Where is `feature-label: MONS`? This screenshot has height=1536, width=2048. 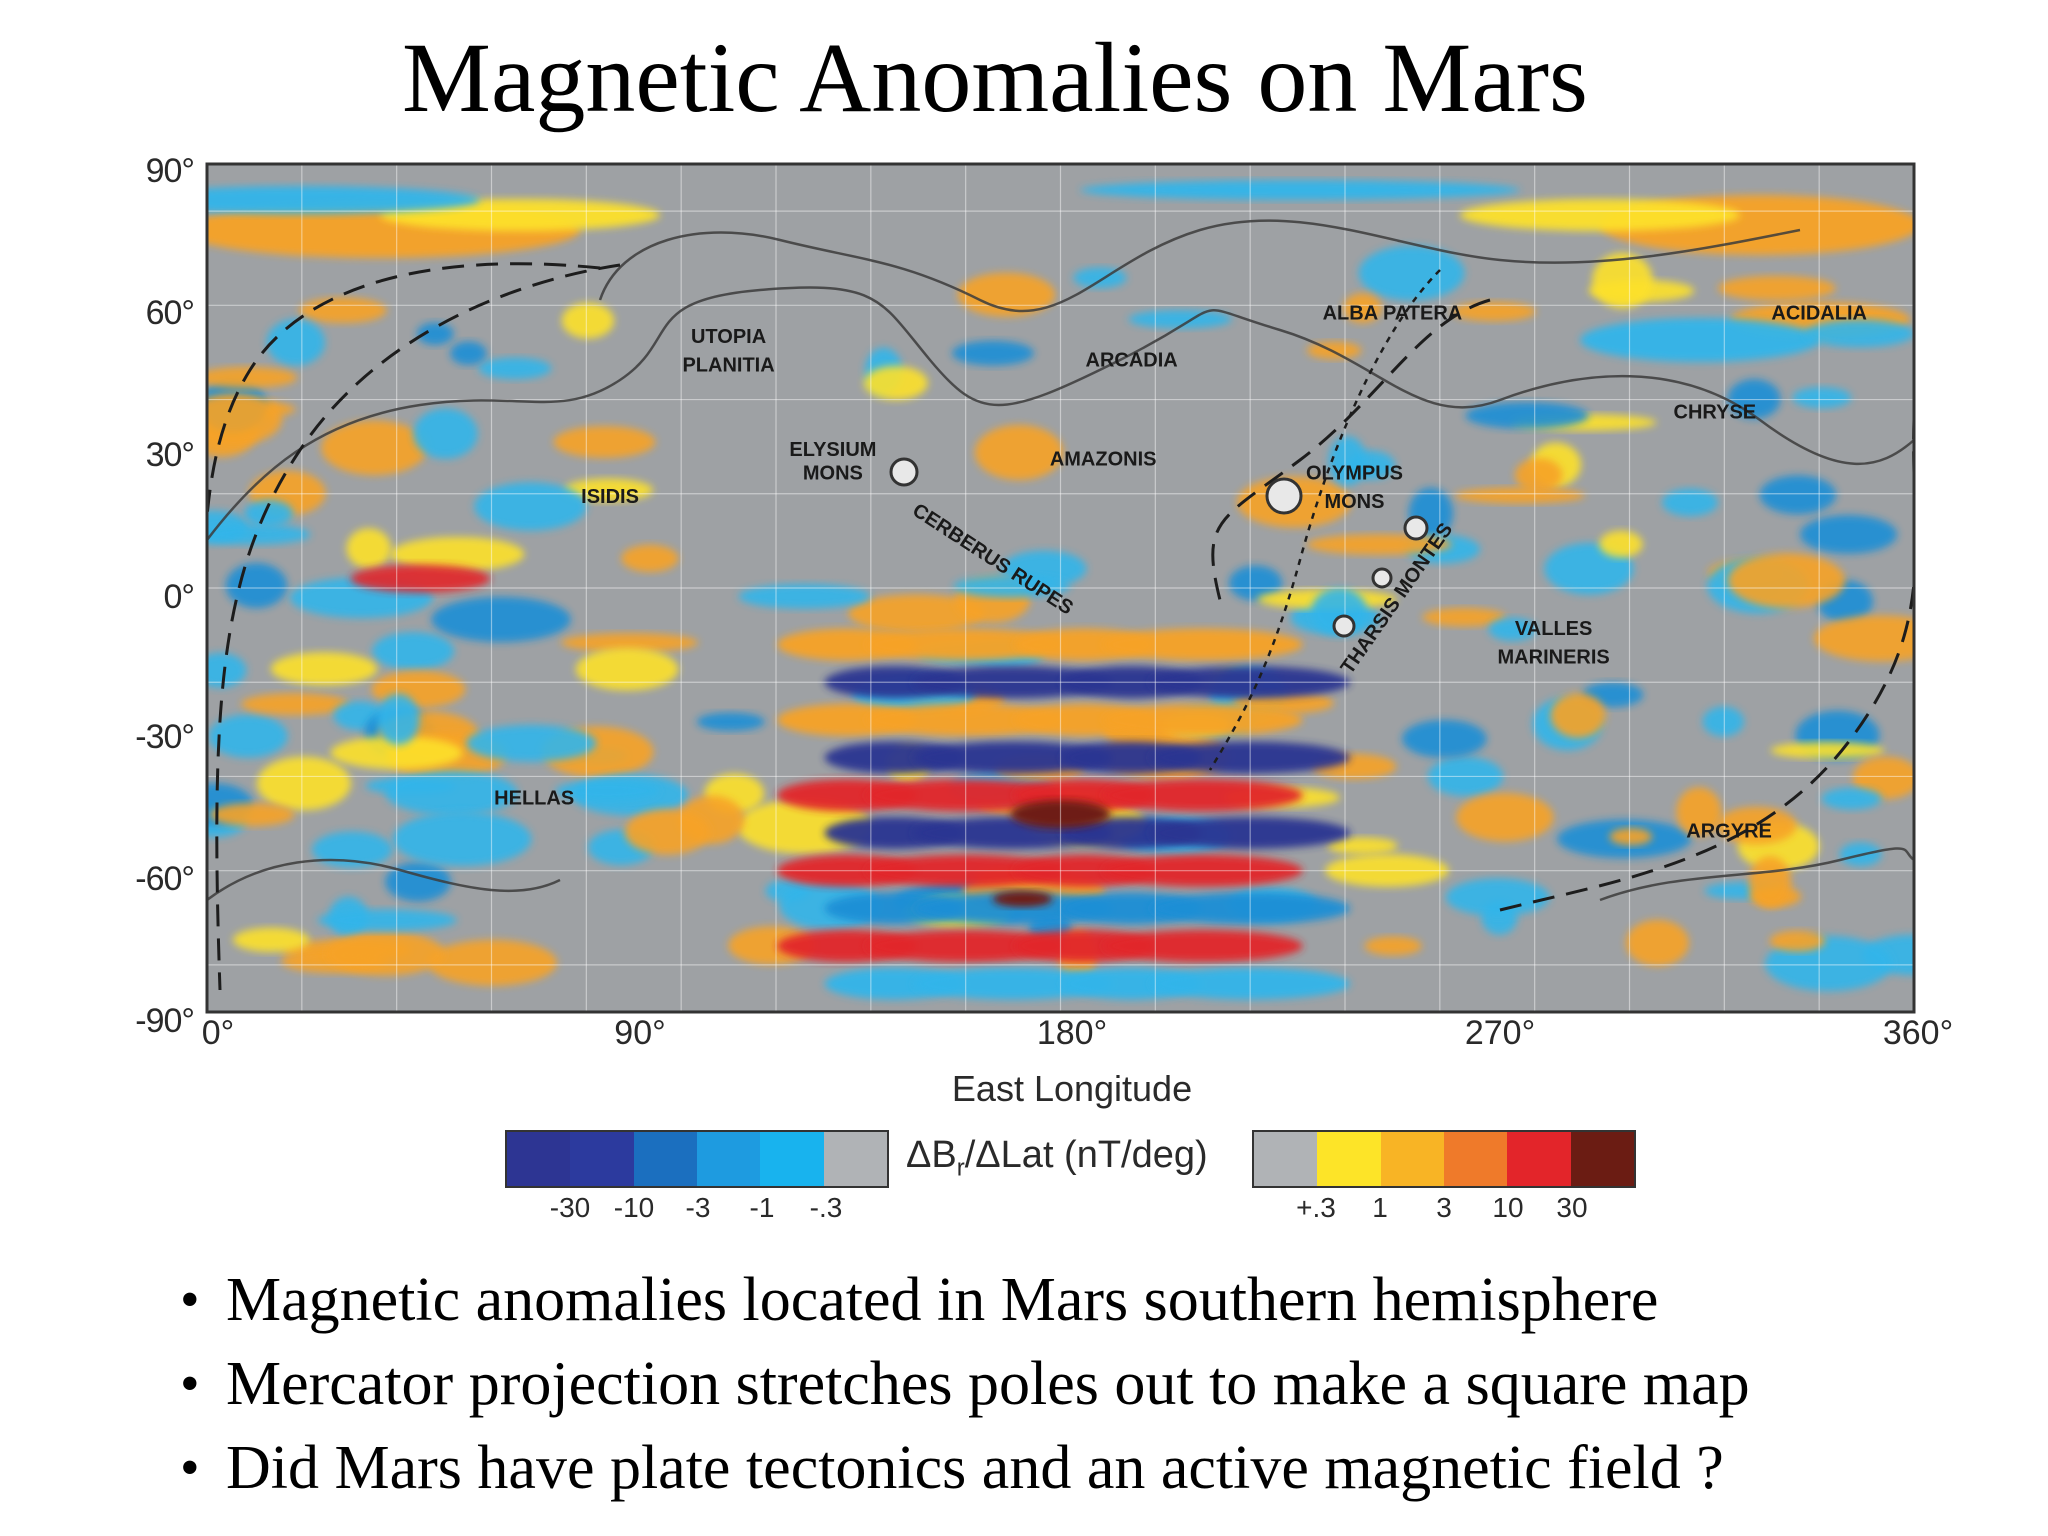 feature-label: MONS is located at coordinates (833, 474).